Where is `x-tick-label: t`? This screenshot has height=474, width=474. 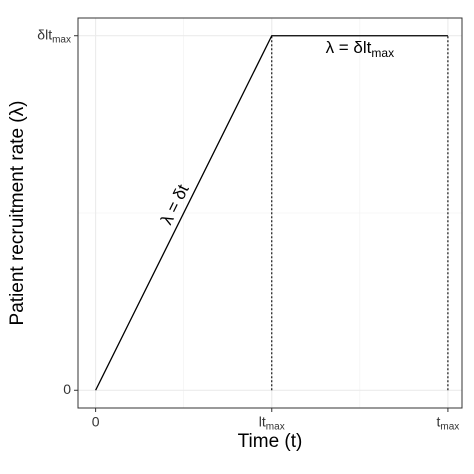 x-tick-label: t is located at coordinates (439, 422).